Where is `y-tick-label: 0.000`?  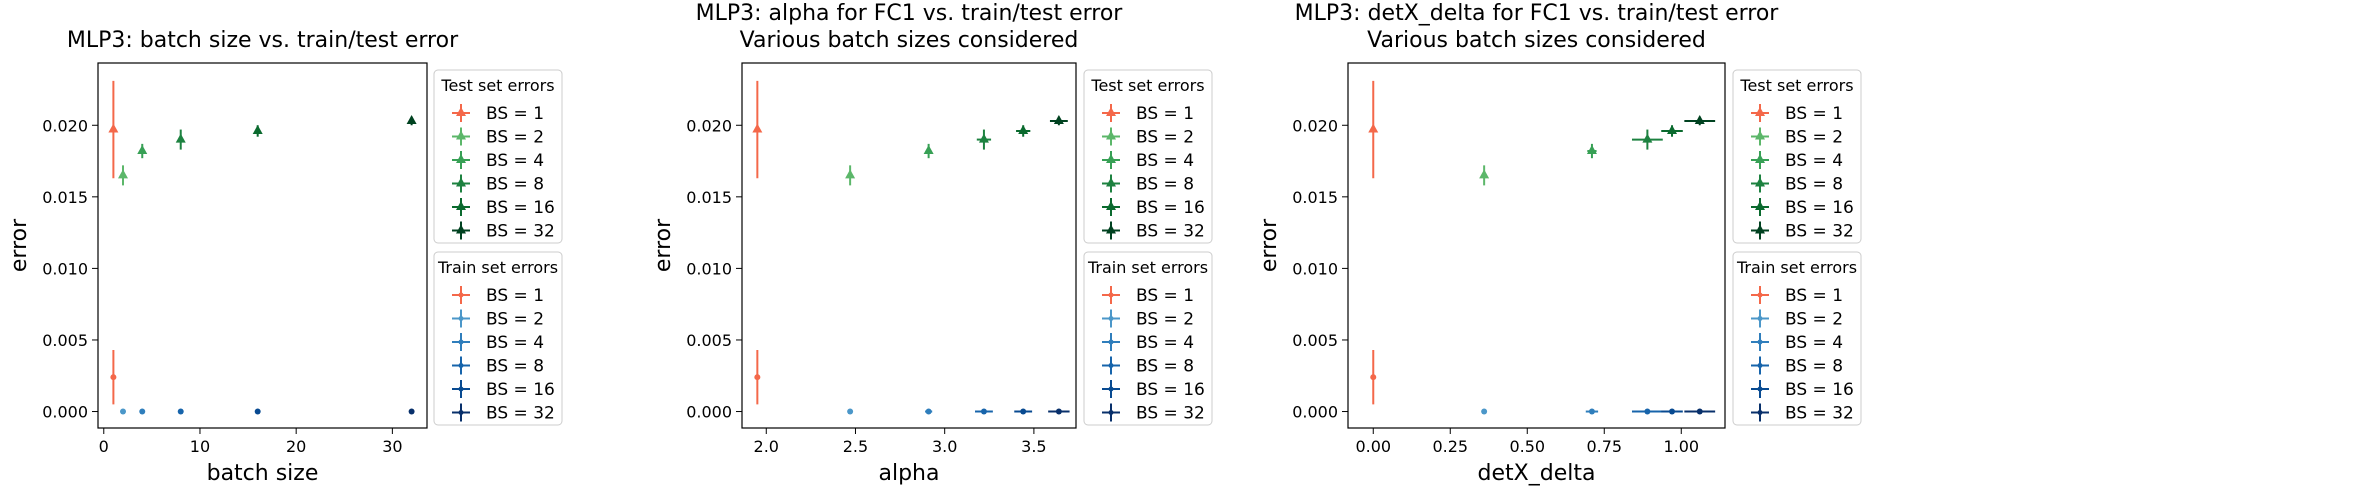
y-tick-label: 0.000 is located at coordinates (709, 412).